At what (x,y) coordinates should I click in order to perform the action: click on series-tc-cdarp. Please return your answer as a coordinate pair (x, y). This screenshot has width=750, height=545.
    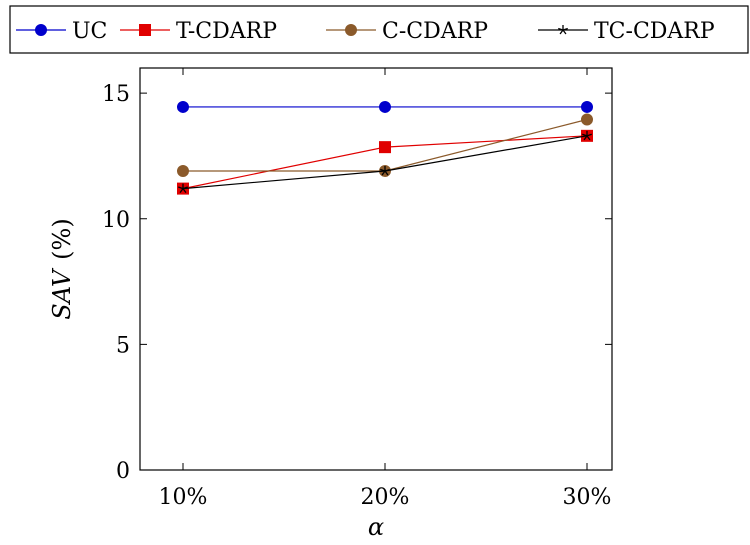
    Looking at the image, I should click on (385, 162).